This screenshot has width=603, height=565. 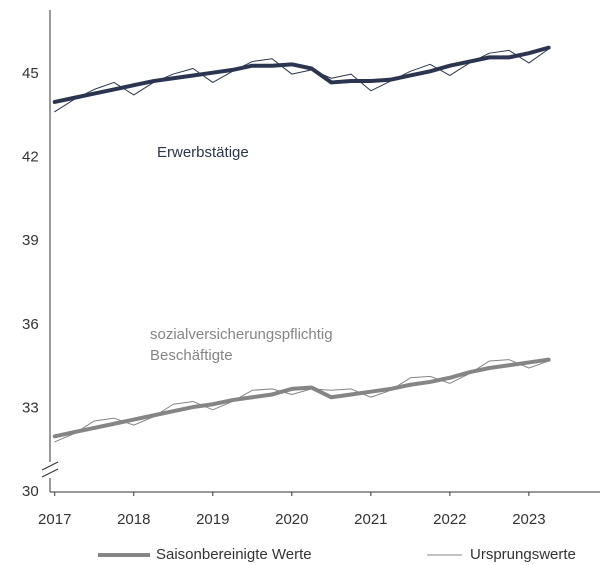 What do you see at coordinates (191, 355) in the screenshot?
I see `series-label: Beschäftigte` at bounding box center [191, 355].